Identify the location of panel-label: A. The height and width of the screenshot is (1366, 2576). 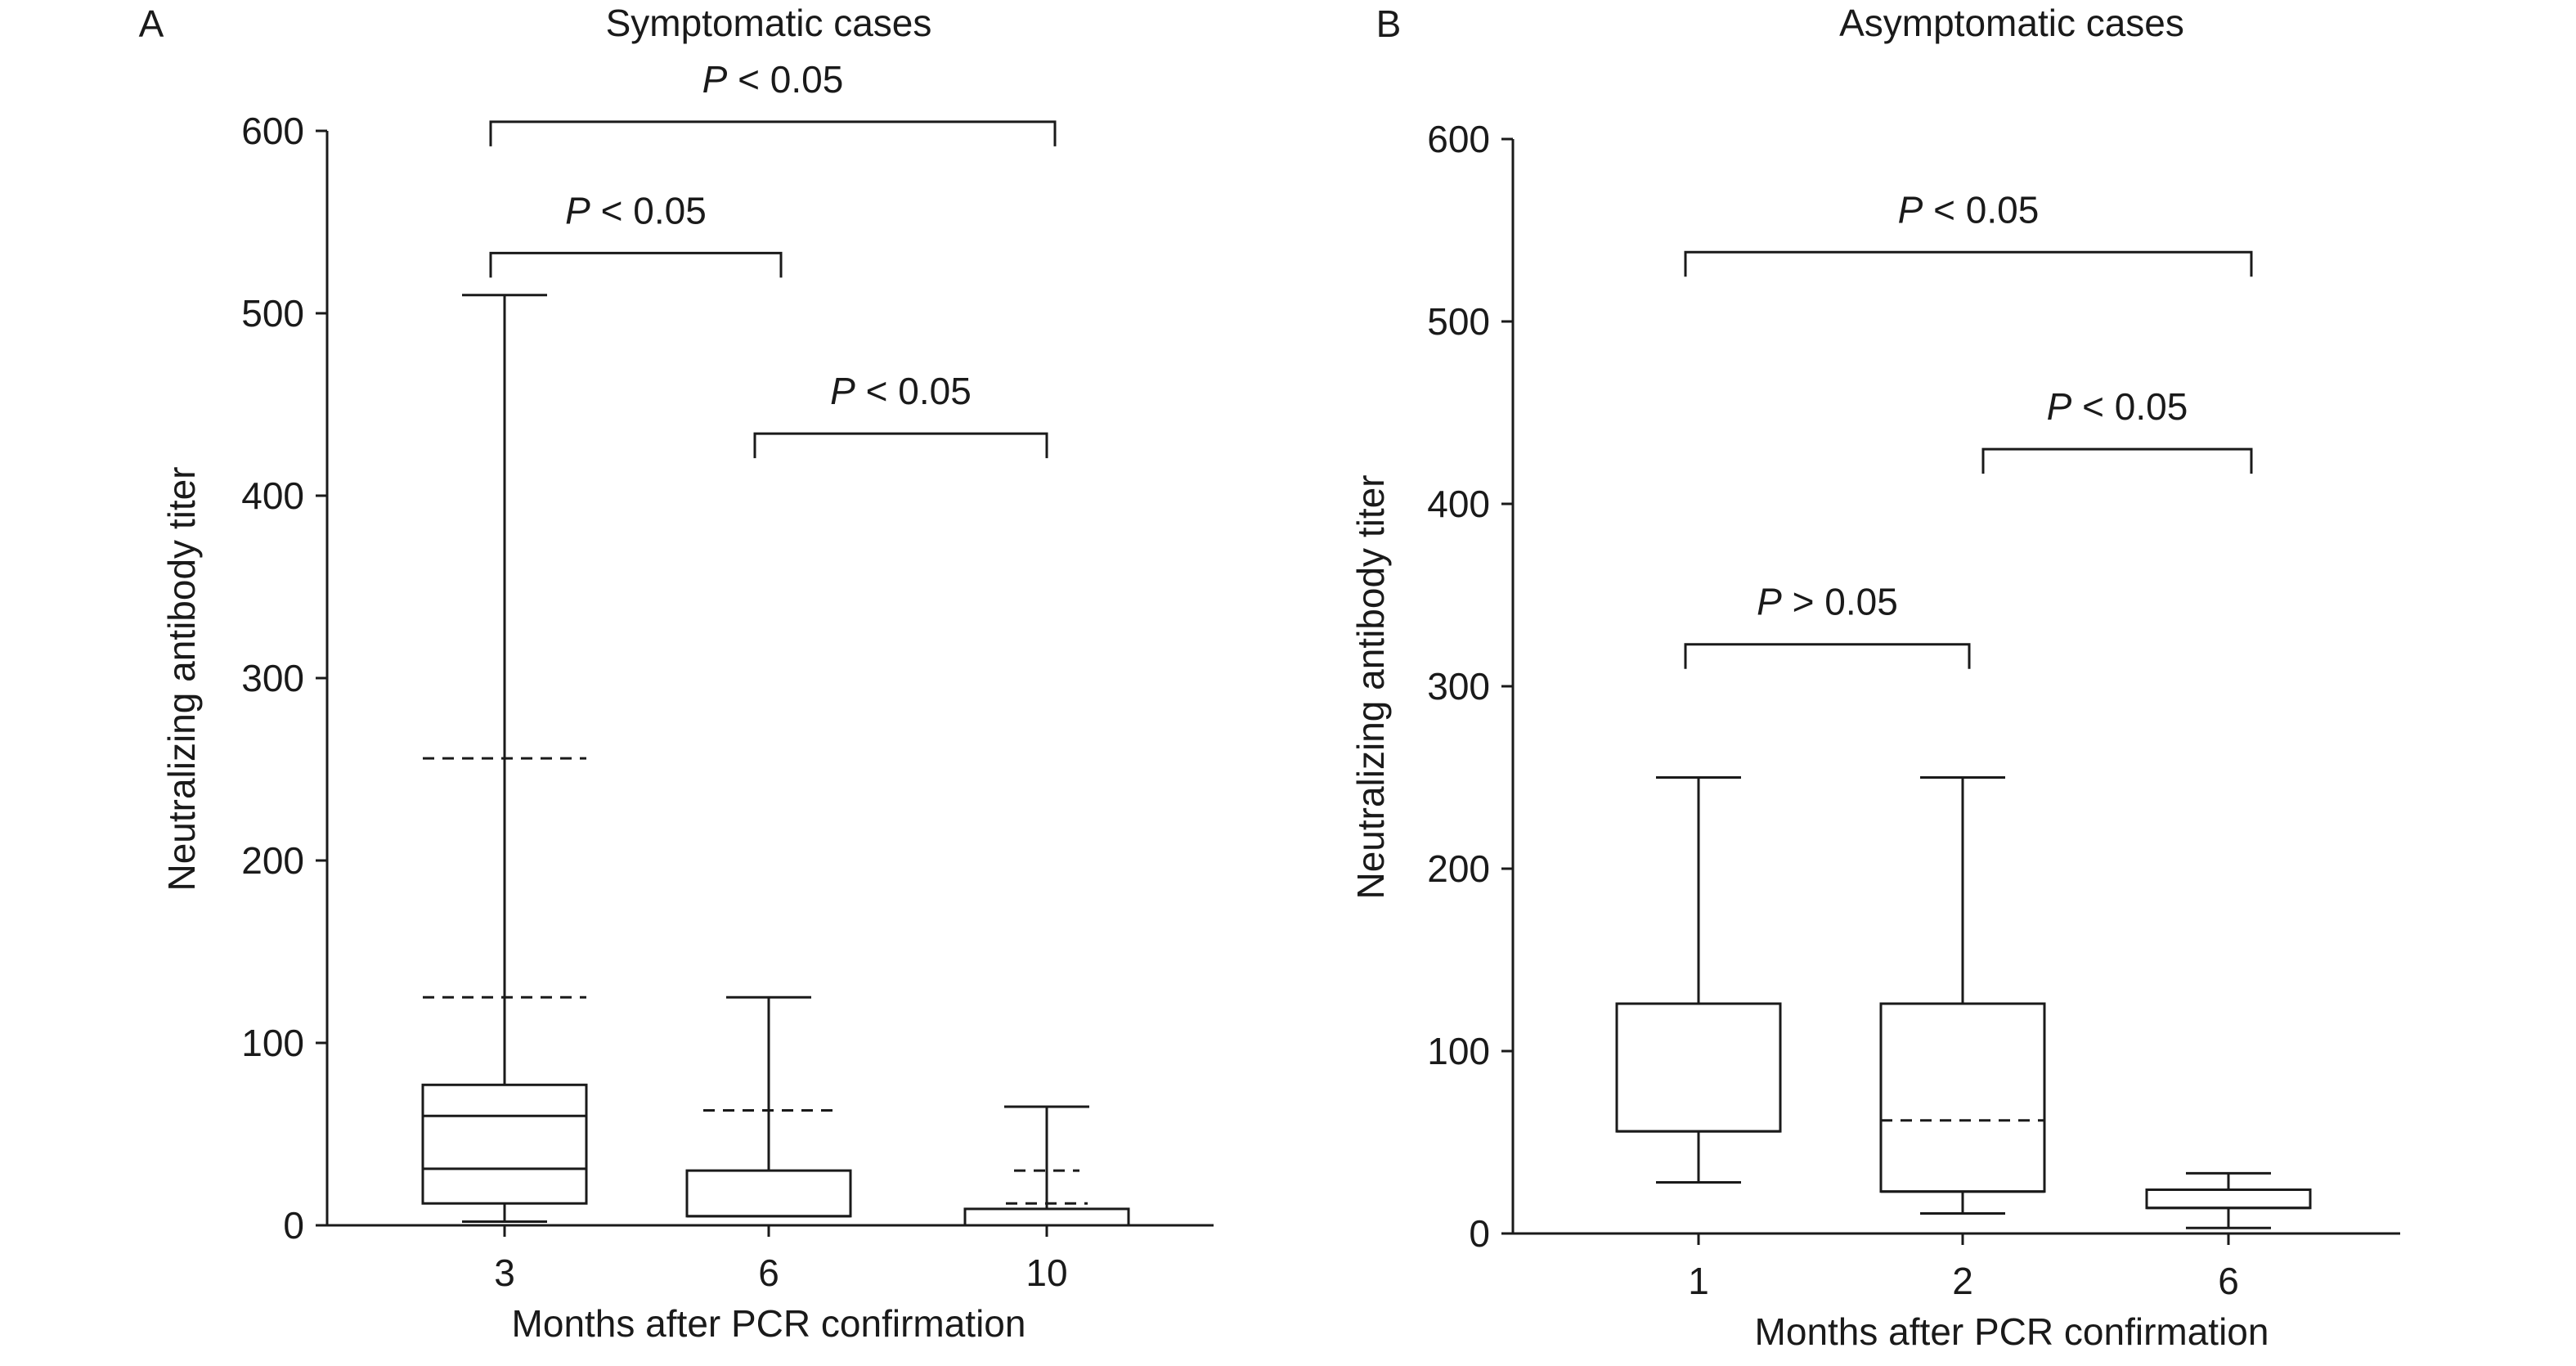
(151, 23).